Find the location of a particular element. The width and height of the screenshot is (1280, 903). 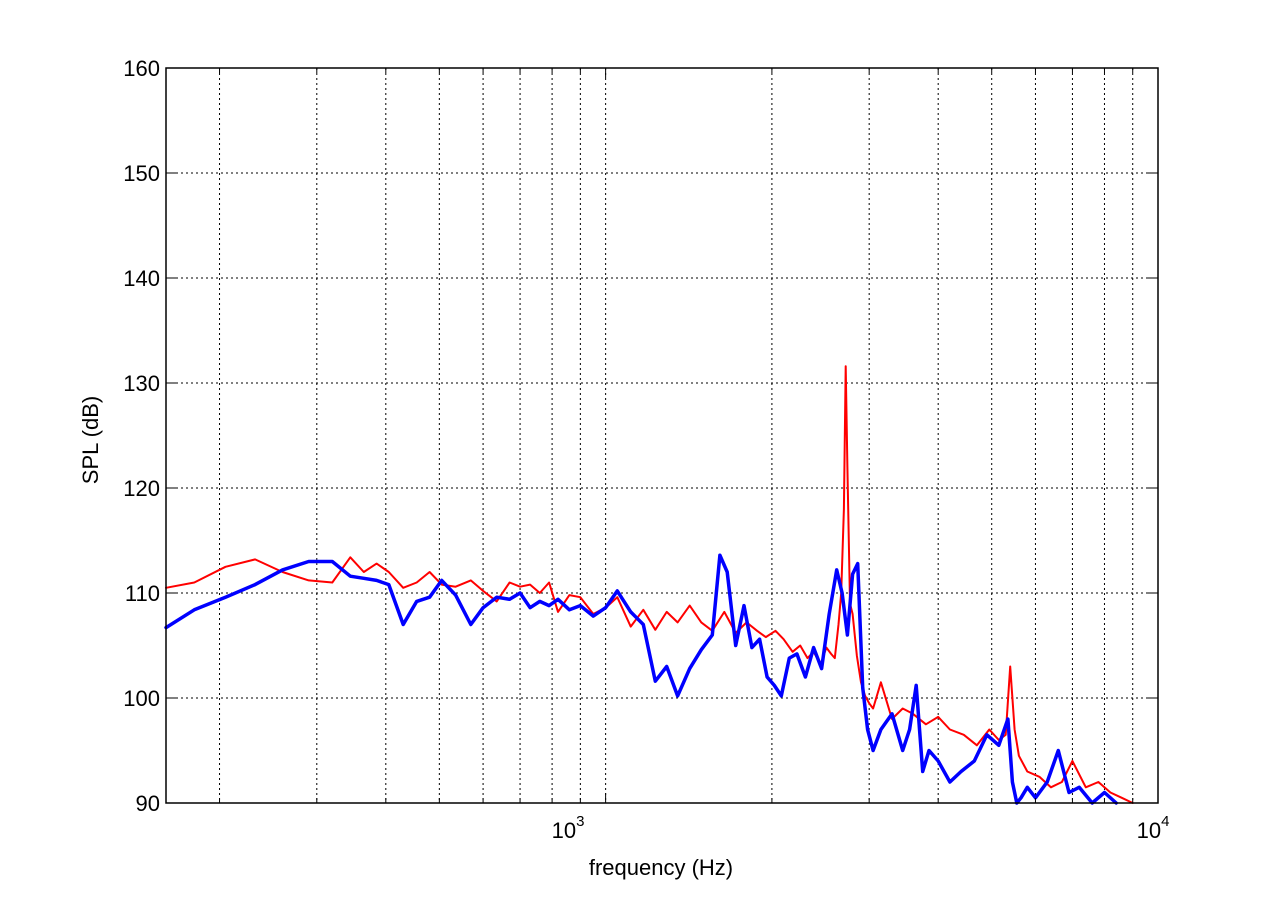

x-tick-label-1000: 10³ is located at coordinates (568, 828).